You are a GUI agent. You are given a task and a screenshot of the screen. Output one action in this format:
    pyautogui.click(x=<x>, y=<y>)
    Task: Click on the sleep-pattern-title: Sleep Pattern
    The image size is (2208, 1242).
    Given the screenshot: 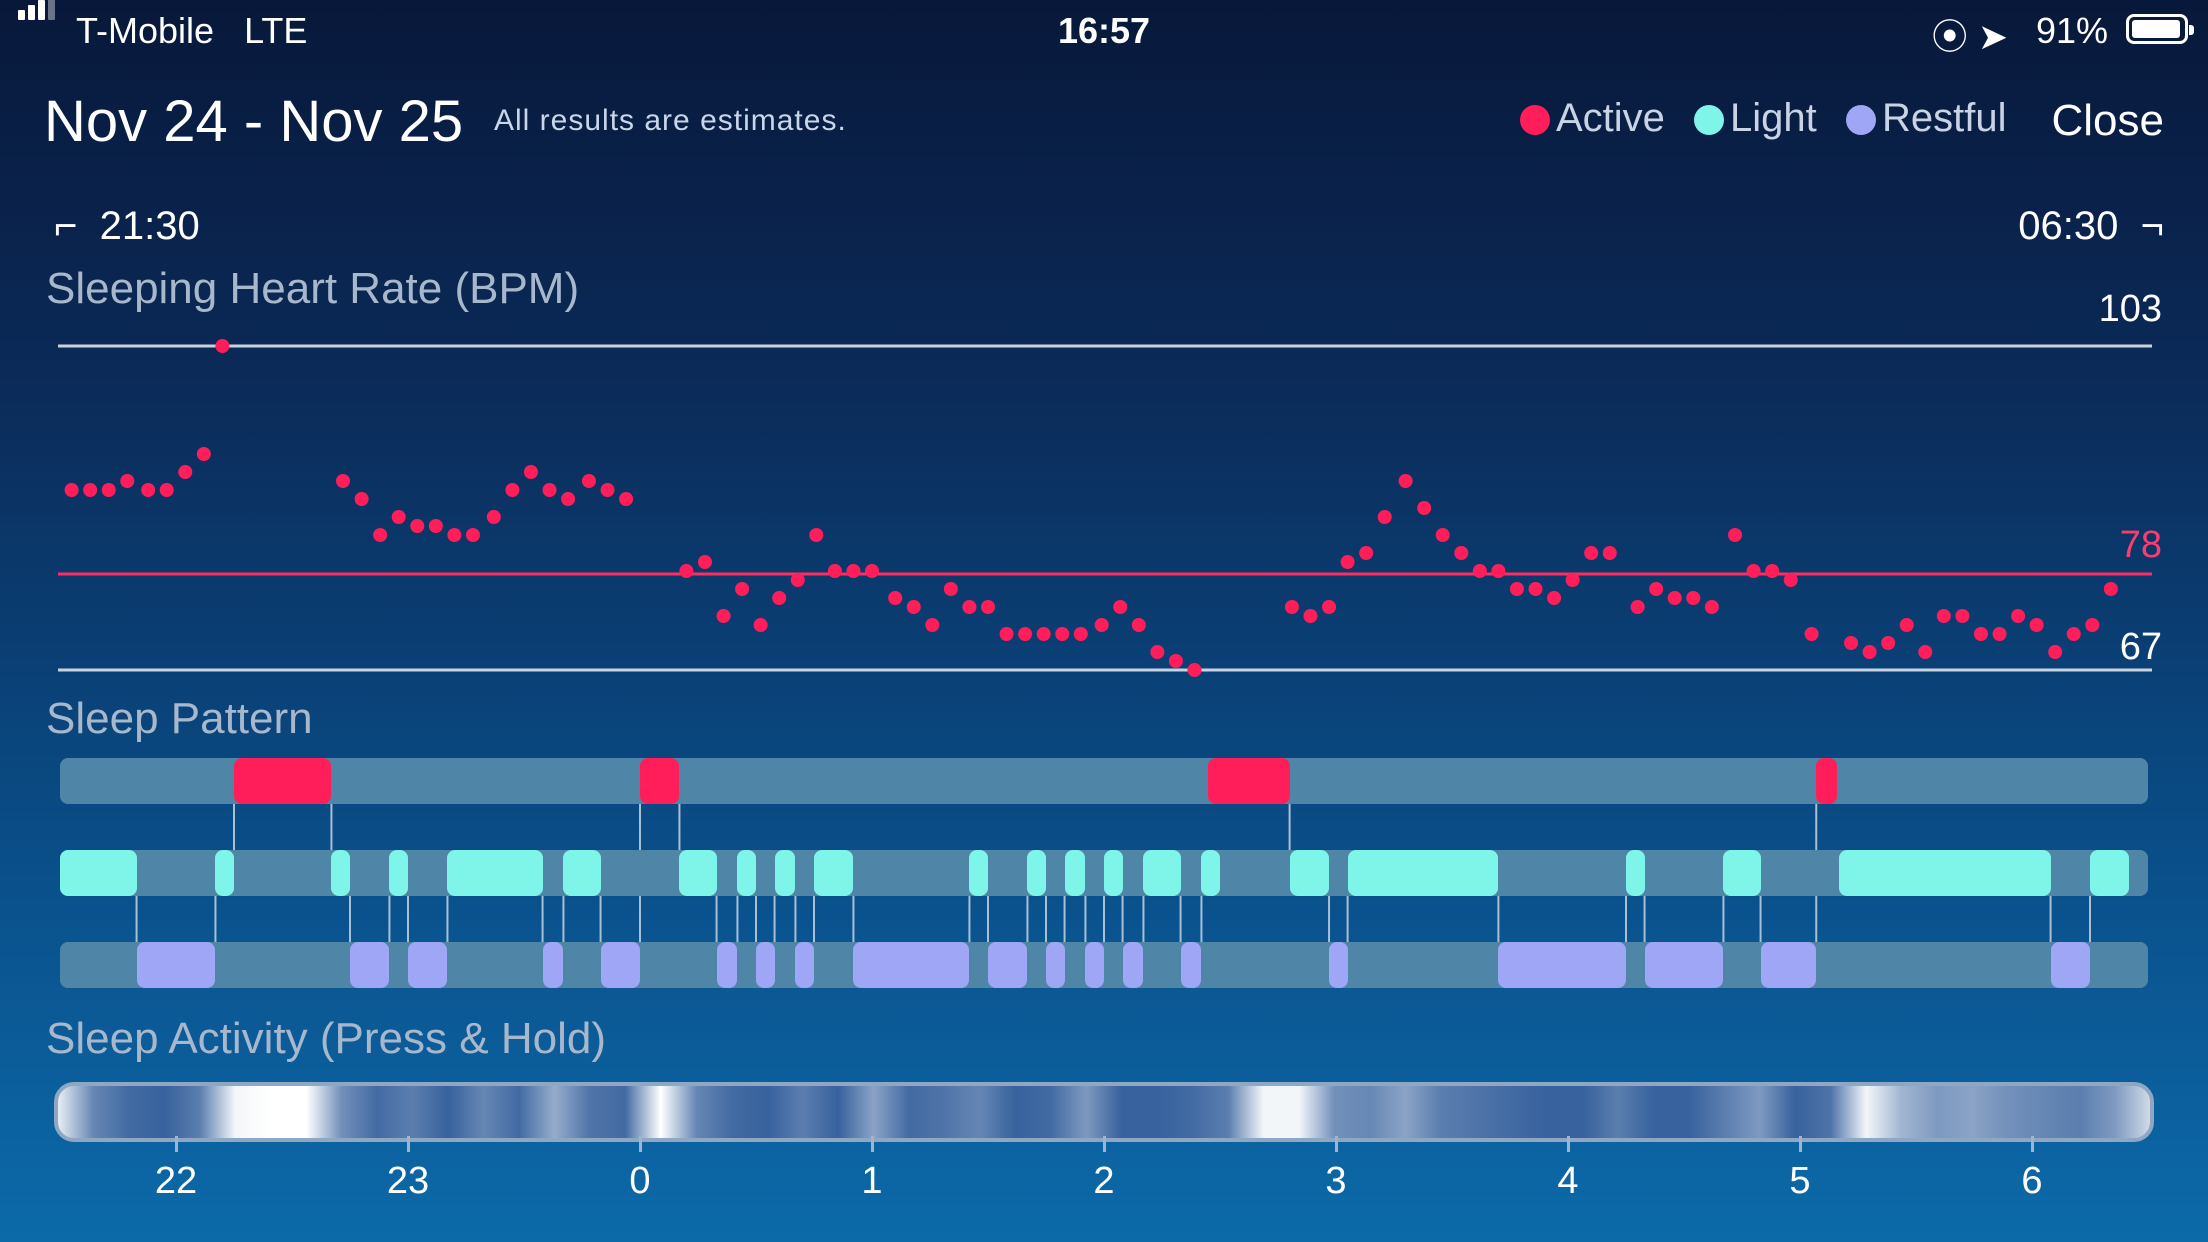 What is the action you would take?
    pyautogui.click(x=179, y=718)
    